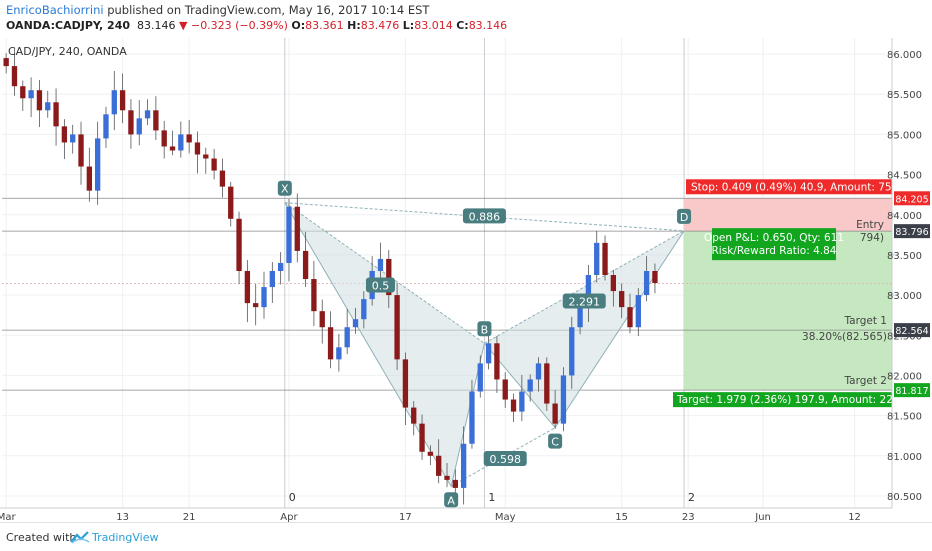  What do you see at coordinates (854, 517) in the screenshot?
I see `time-tick-label: 12` at bounding box center [854, 517].